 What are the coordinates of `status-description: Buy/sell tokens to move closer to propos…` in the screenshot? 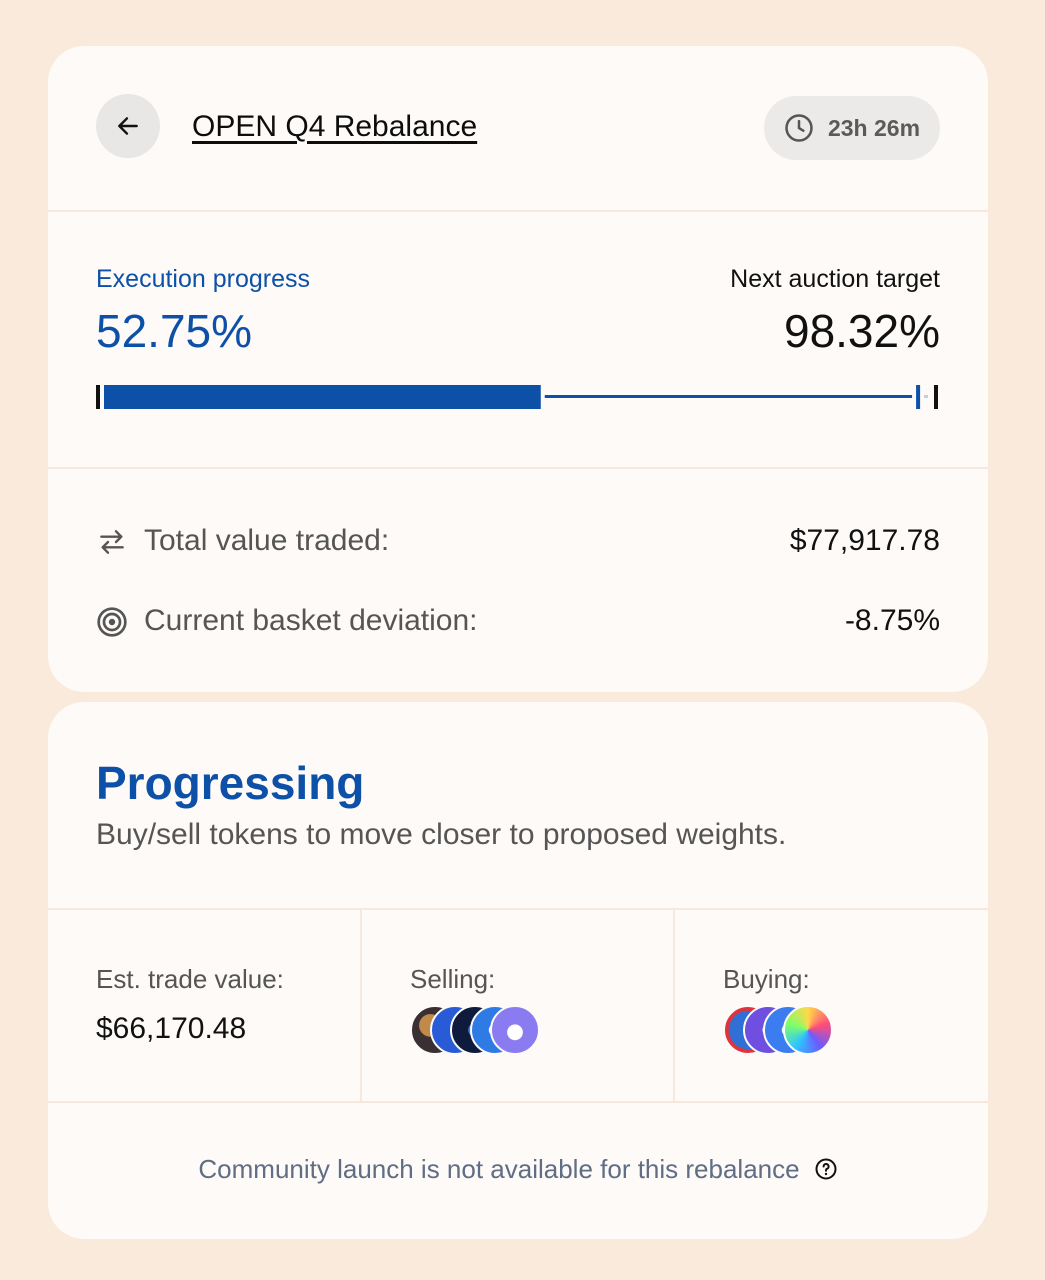 It's located at (441, 834).